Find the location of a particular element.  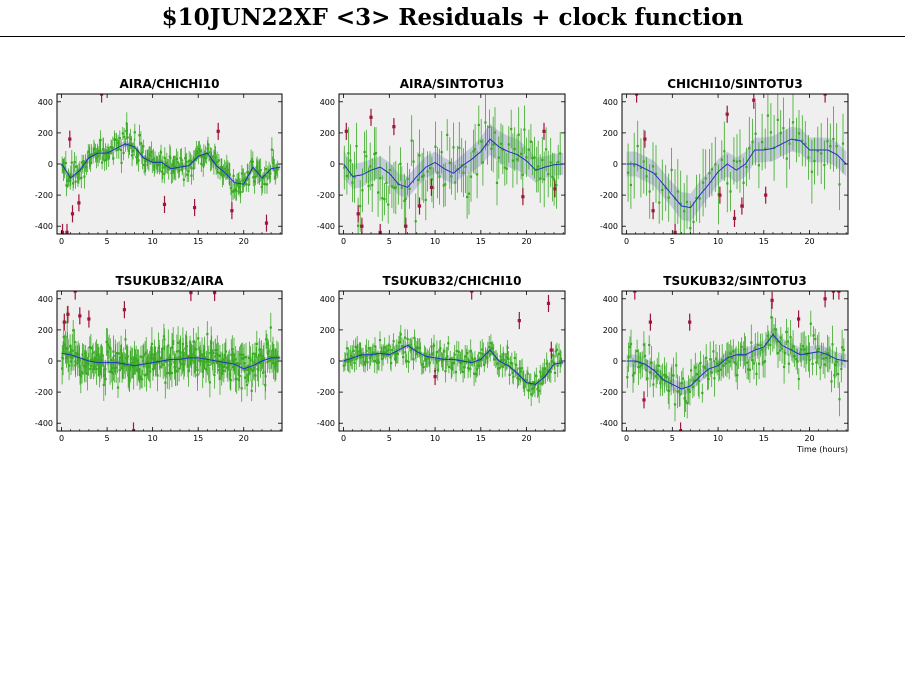

y-tick-label: -400 is located at coordinates (609, 423).